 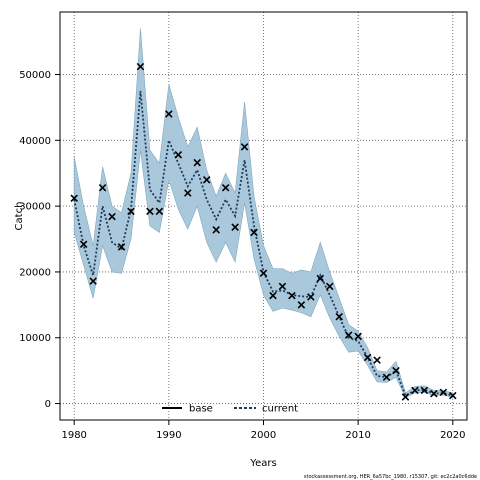 I want to click on y-tick-label: 40000, so click(x=35, y=141).